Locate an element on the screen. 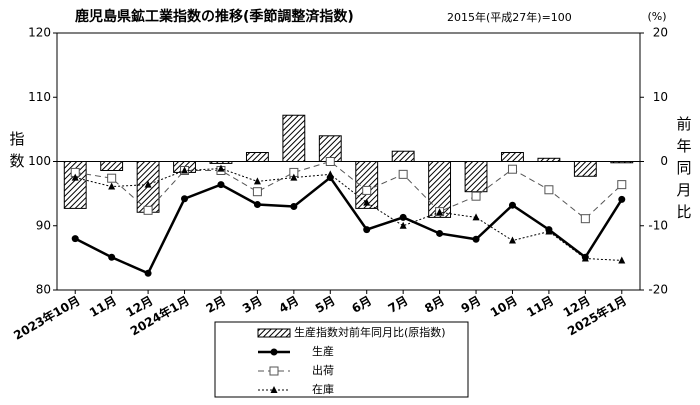  x-tick-label: 10月 is located at coordinates (504, 307).